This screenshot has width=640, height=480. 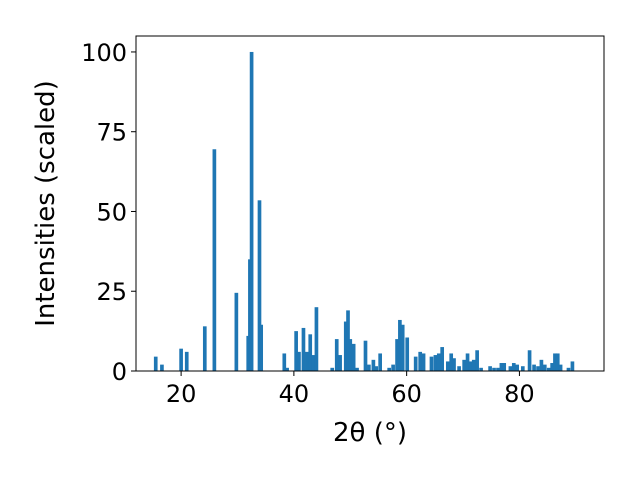 I want to click on y-tick-label: 75, so click(x=111, y=133).